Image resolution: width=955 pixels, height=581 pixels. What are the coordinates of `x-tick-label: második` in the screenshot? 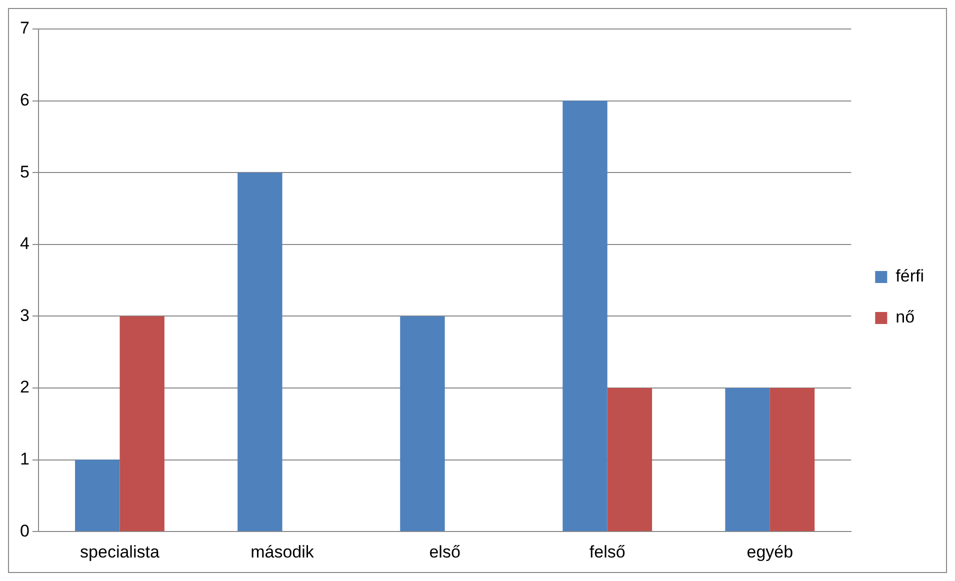 It's located at (282, 552).